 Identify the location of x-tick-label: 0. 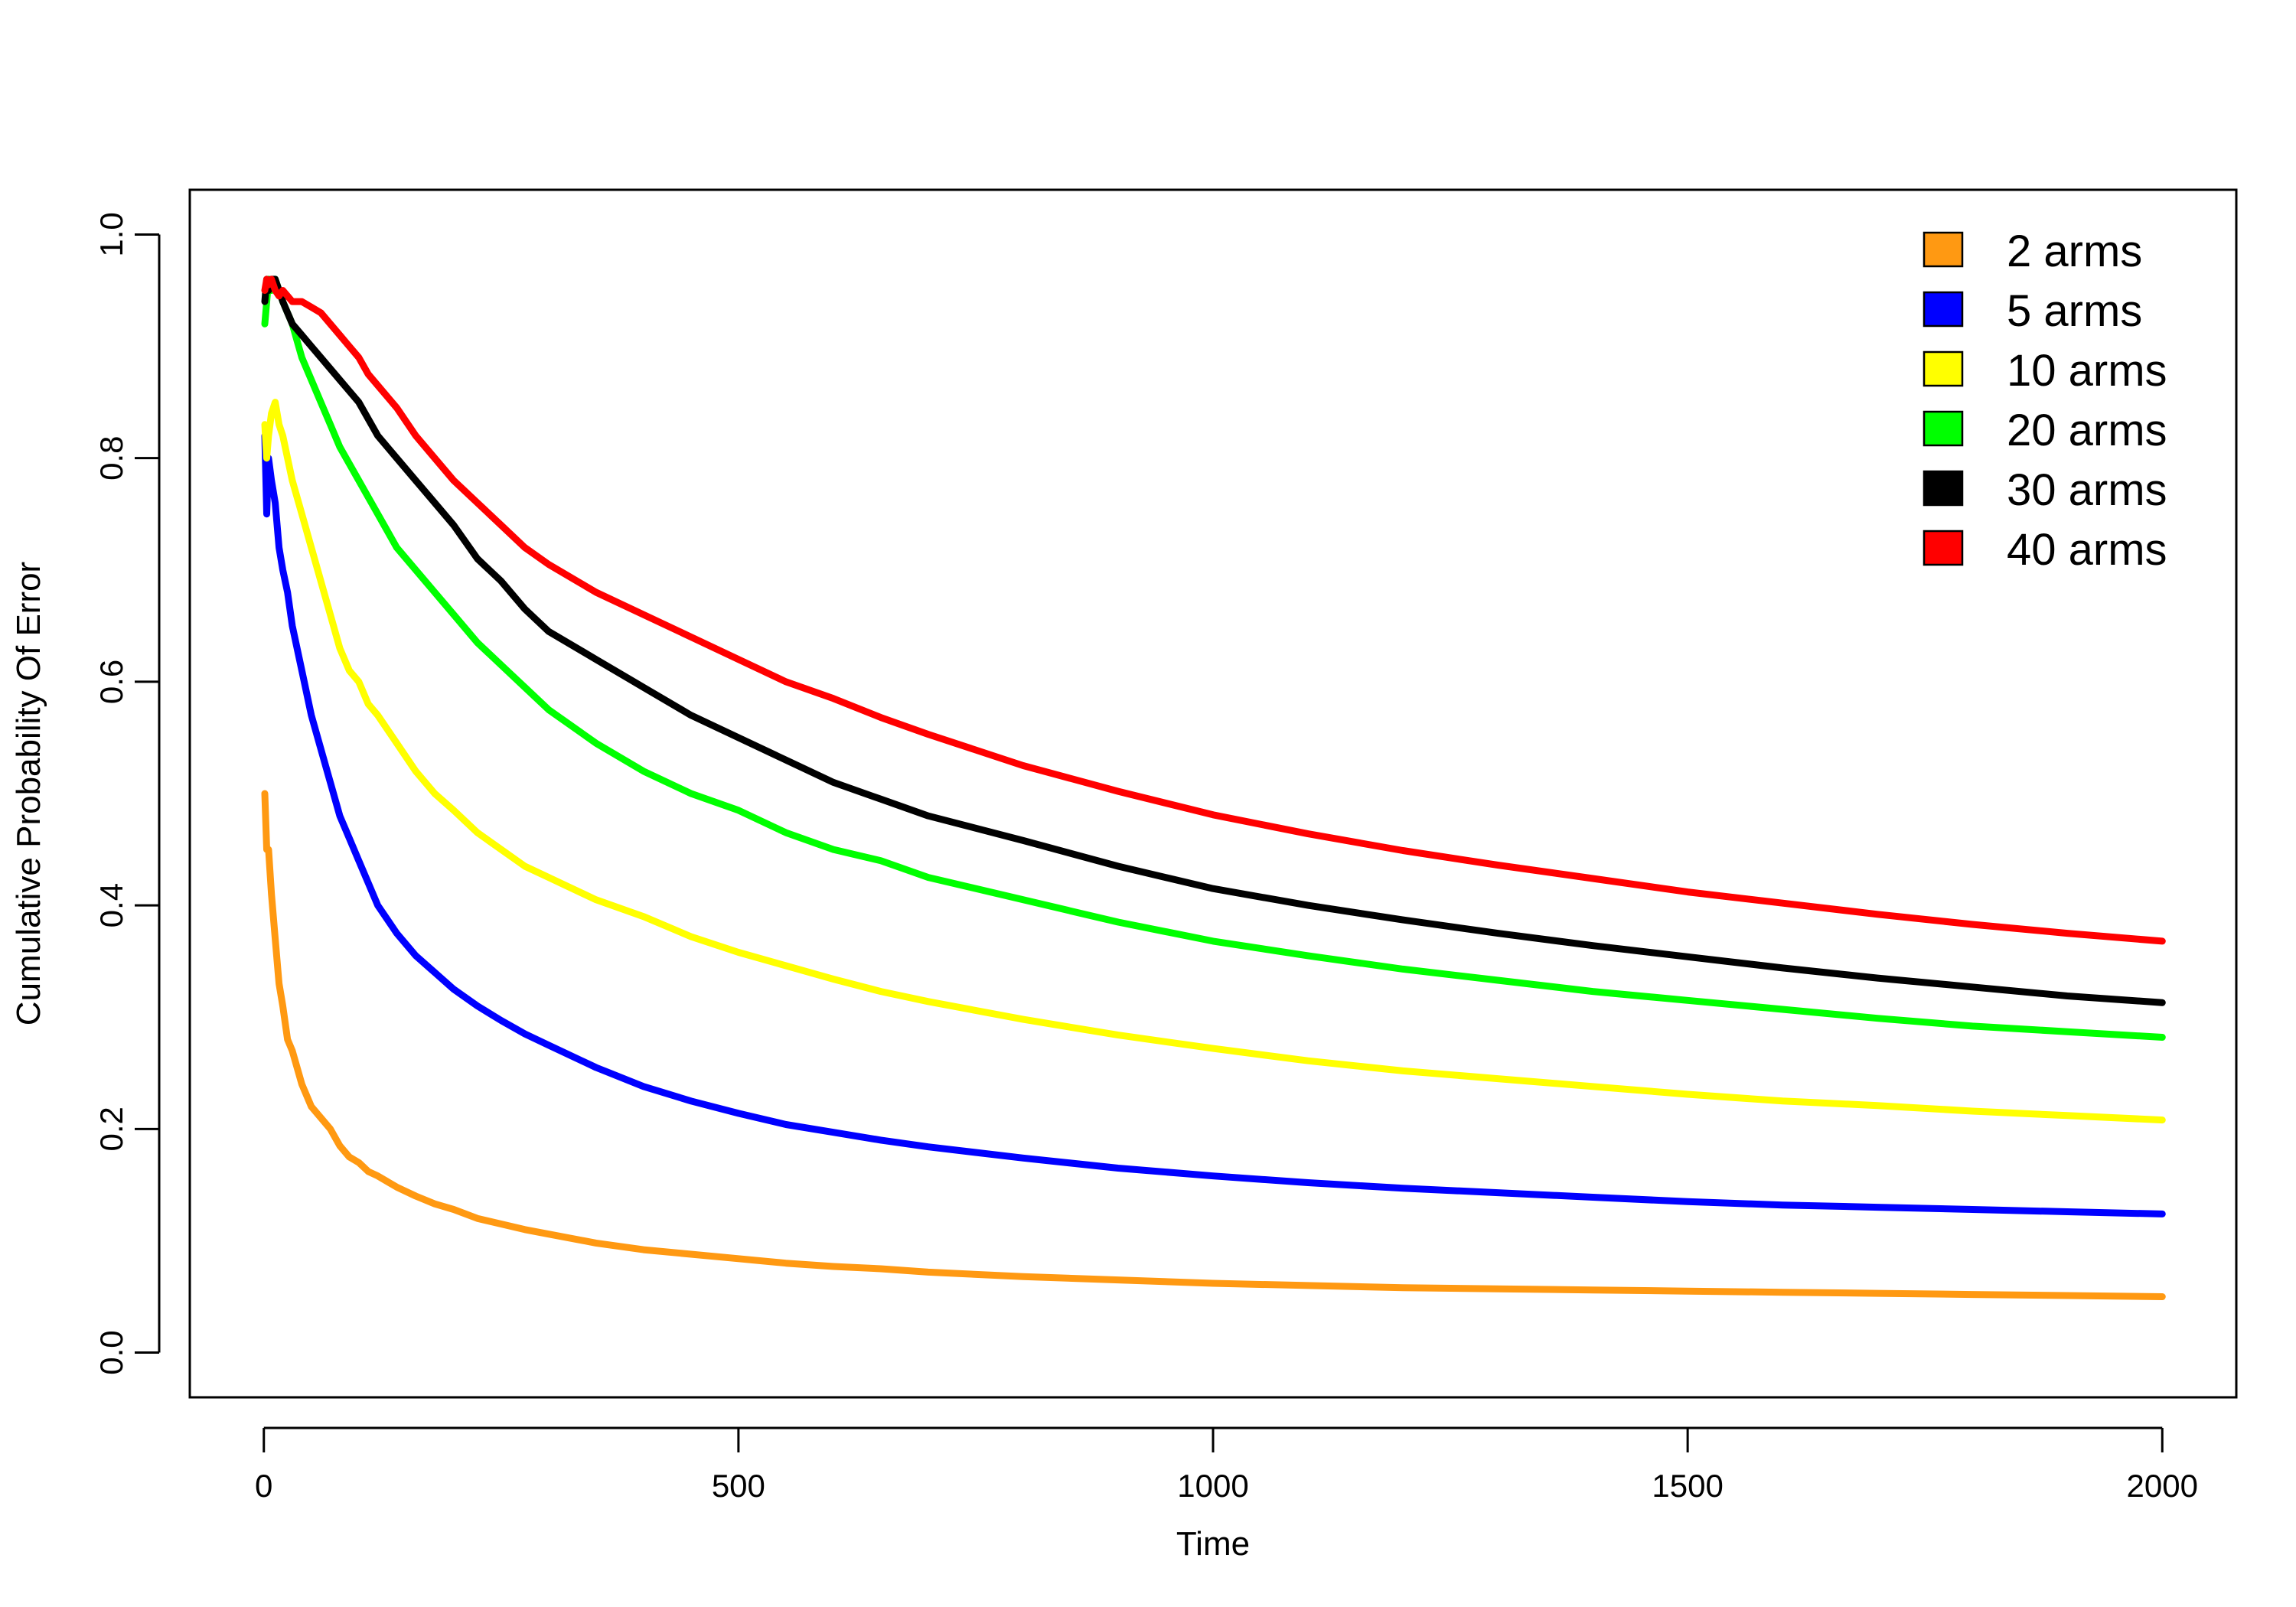
(263, 1486).